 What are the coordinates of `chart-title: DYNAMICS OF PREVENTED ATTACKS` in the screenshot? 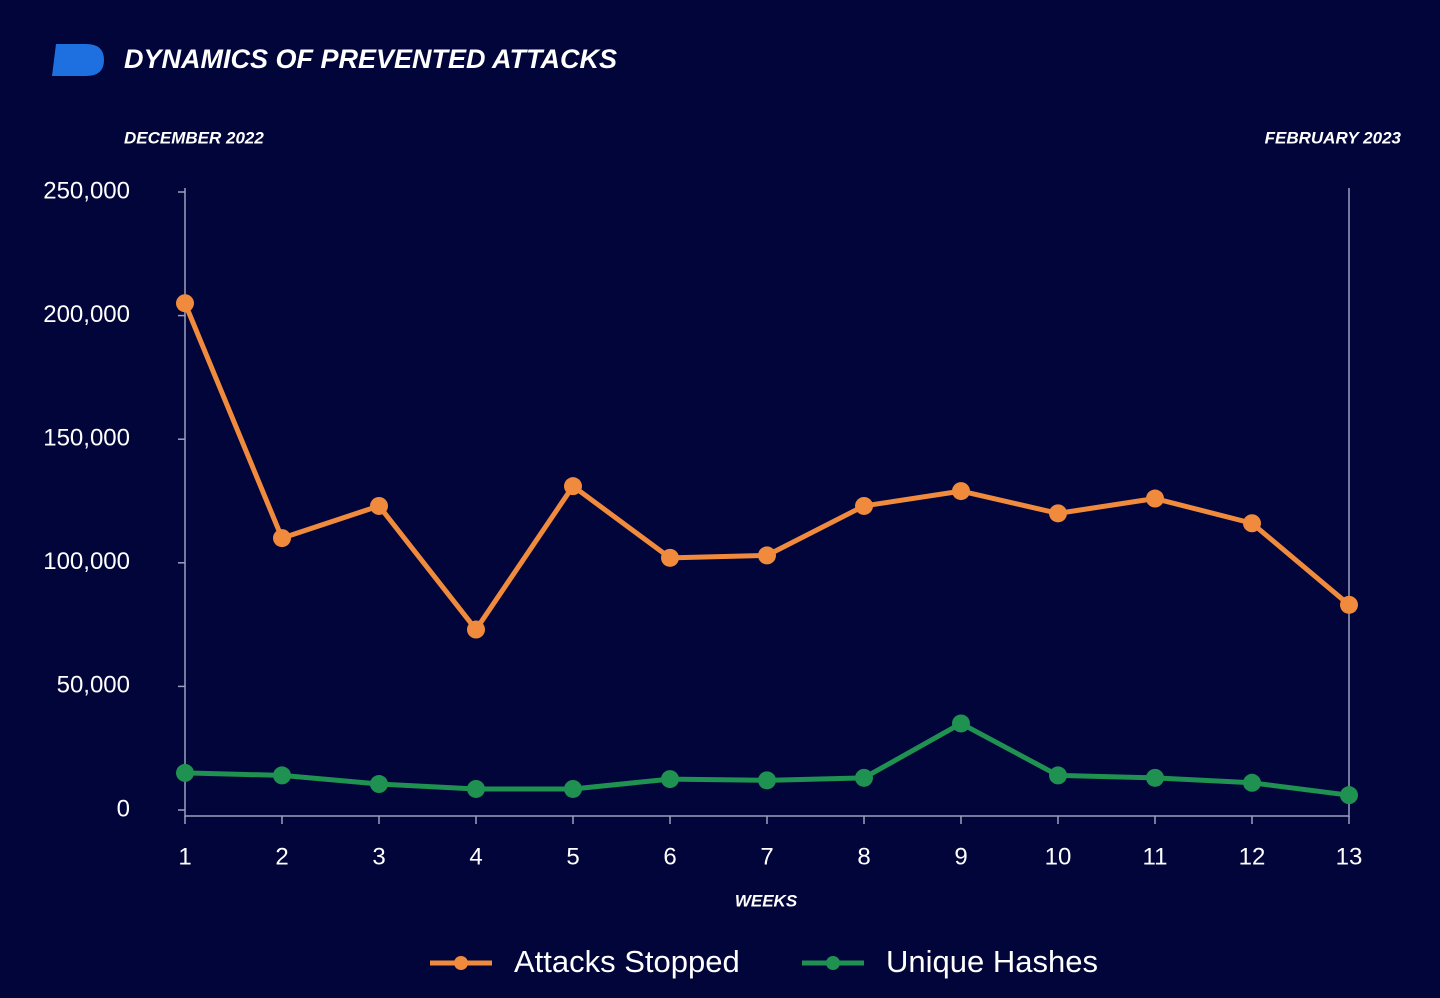 It's located at (370, 59).